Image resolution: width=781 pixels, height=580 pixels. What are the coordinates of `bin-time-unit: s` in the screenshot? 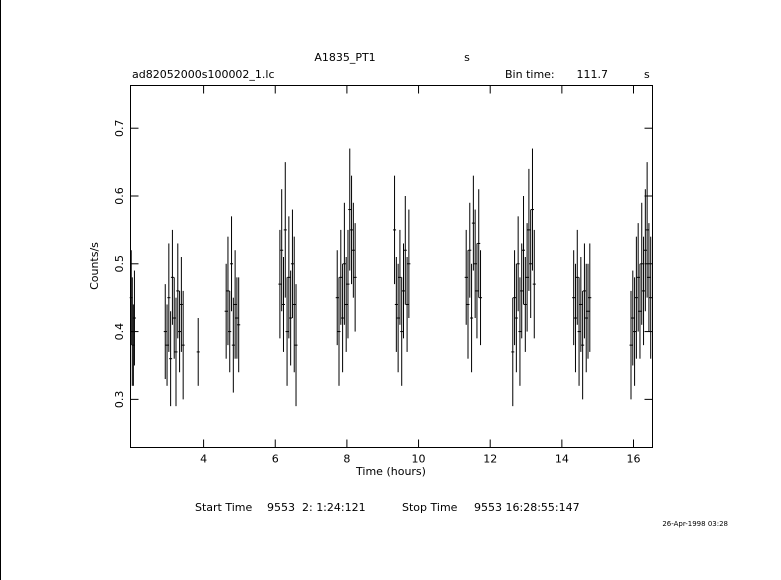 It's located at (647, 74).